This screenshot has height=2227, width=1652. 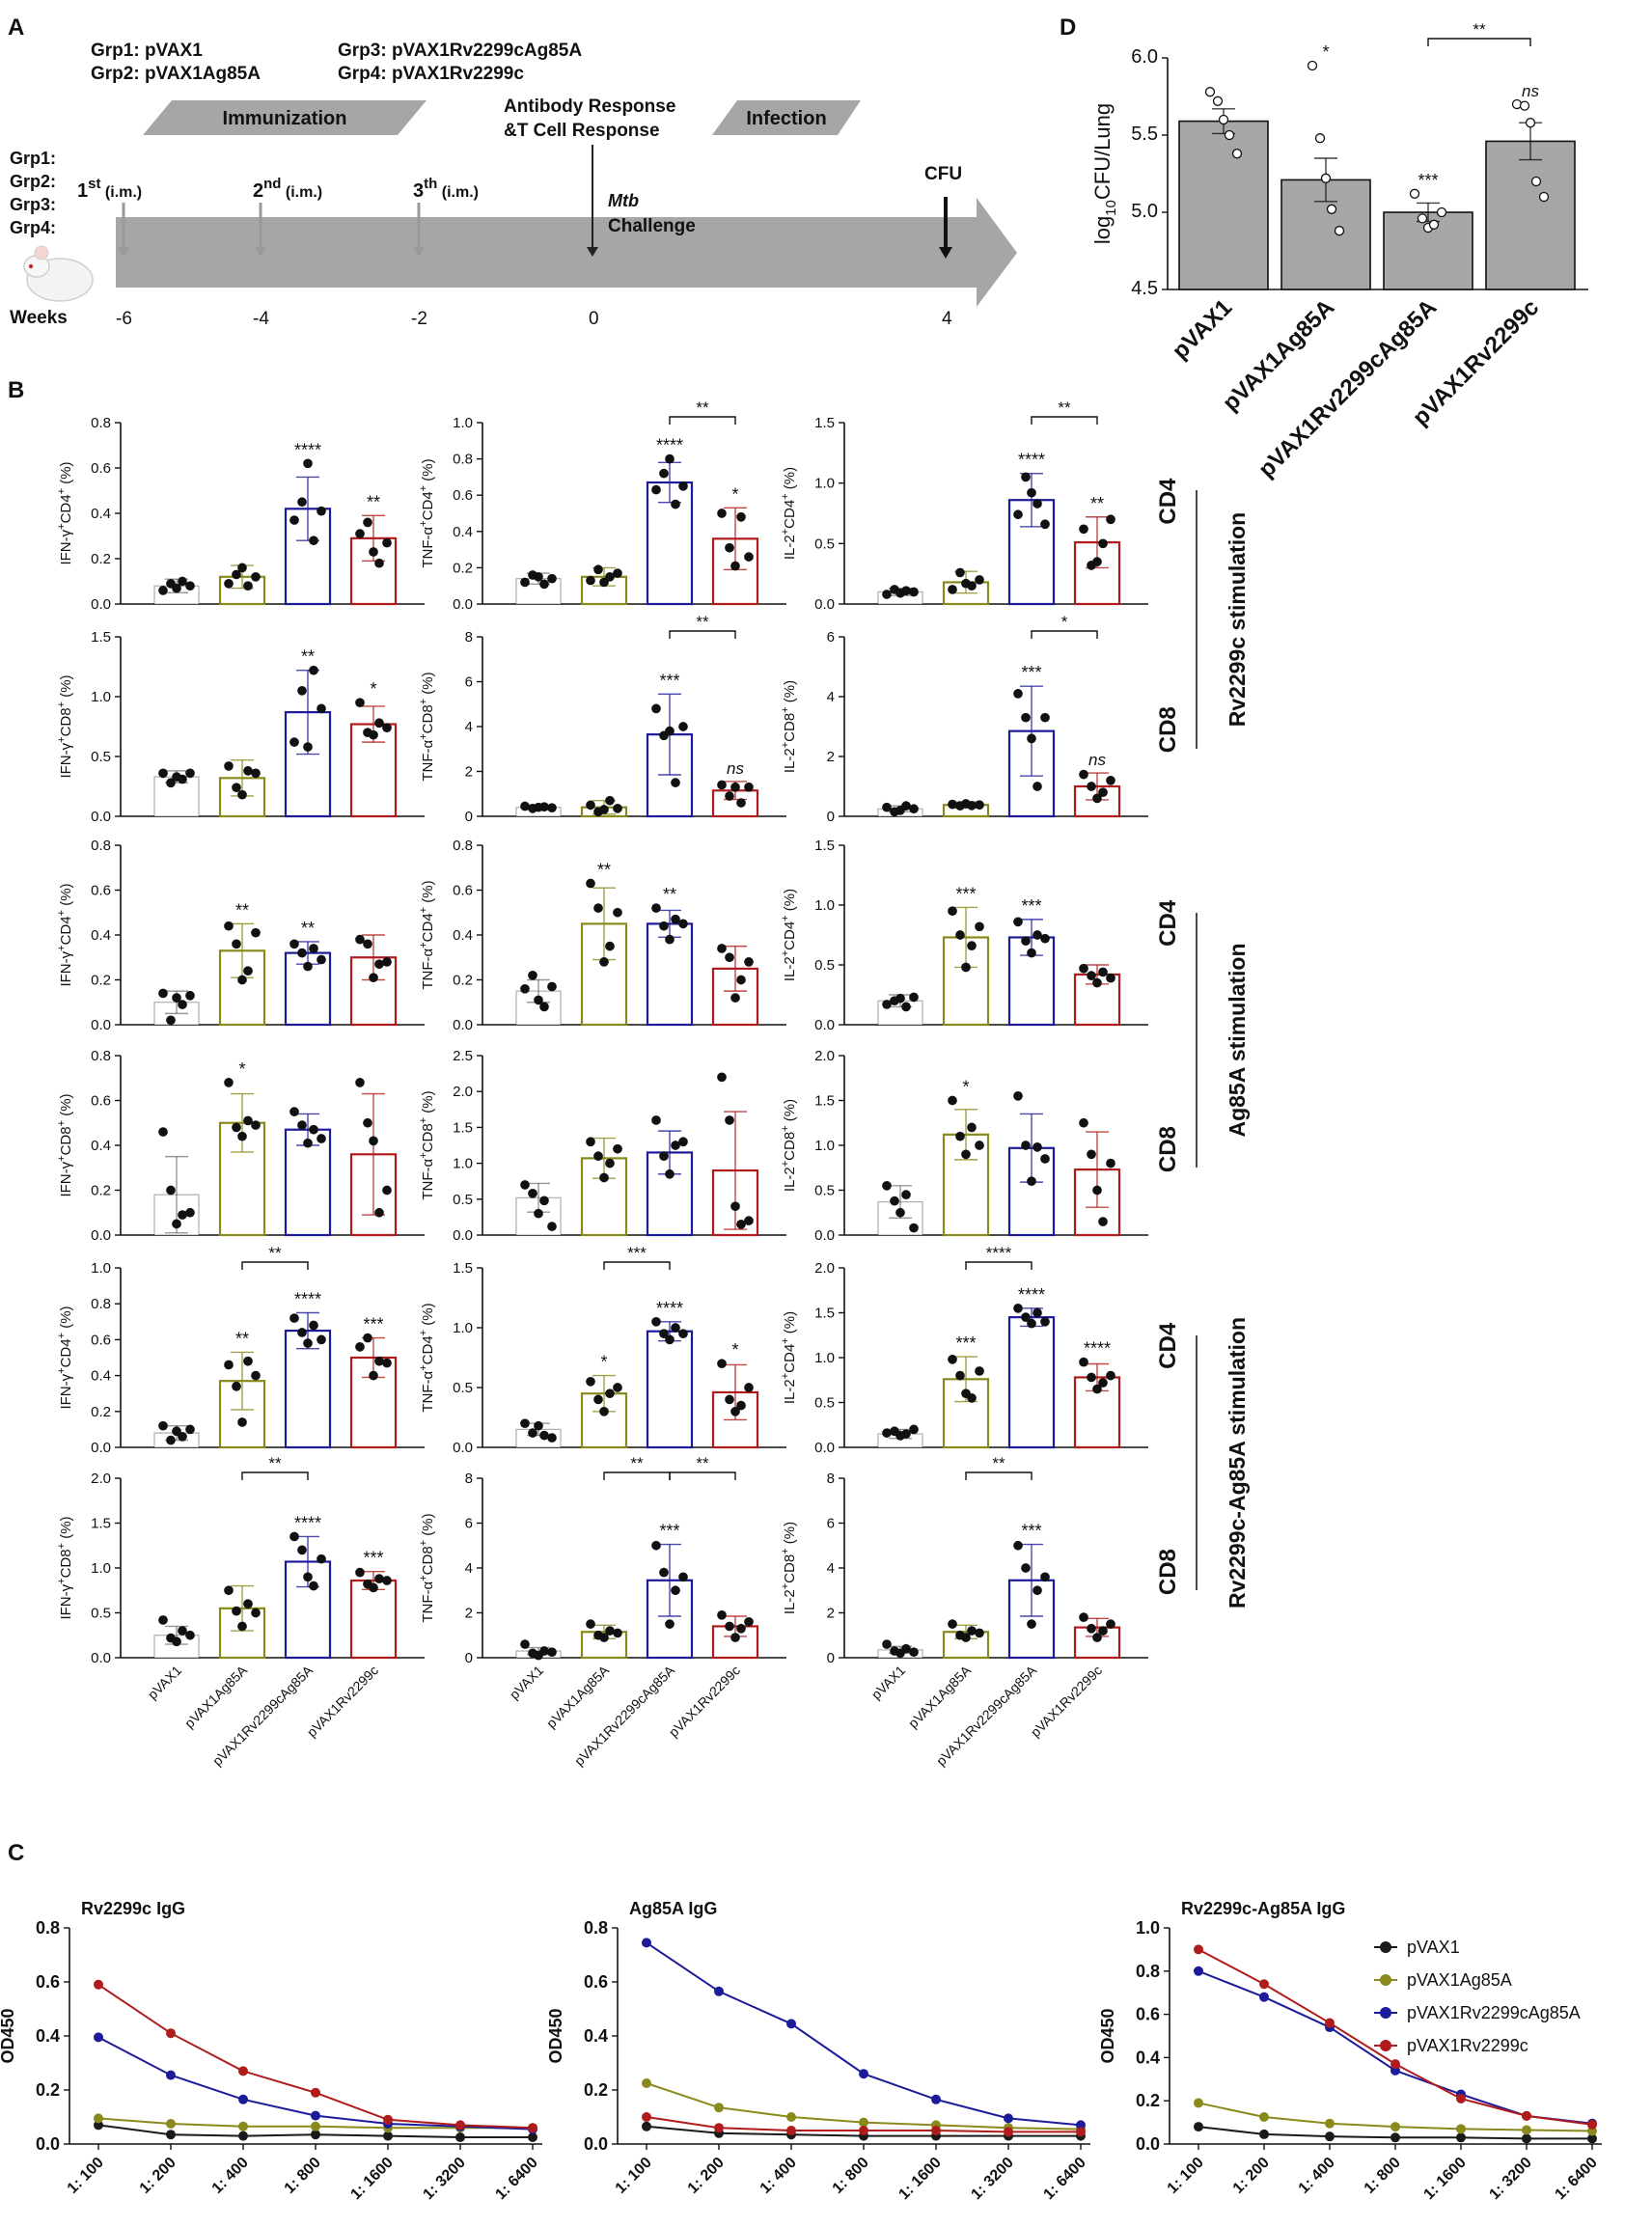 I want to click on y-axis-label-B-r1-IFN-CD4: IFN-γ+CD4+ (%), so click(x=65, y=512).